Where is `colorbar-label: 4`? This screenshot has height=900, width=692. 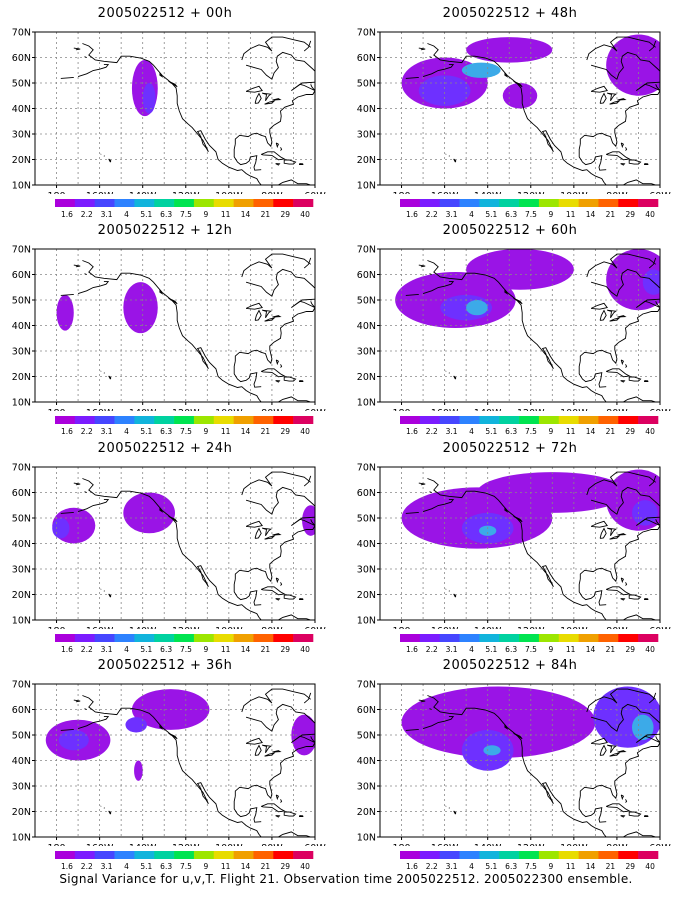
colorbar-label: 4 is located at coordinates (126, 649).